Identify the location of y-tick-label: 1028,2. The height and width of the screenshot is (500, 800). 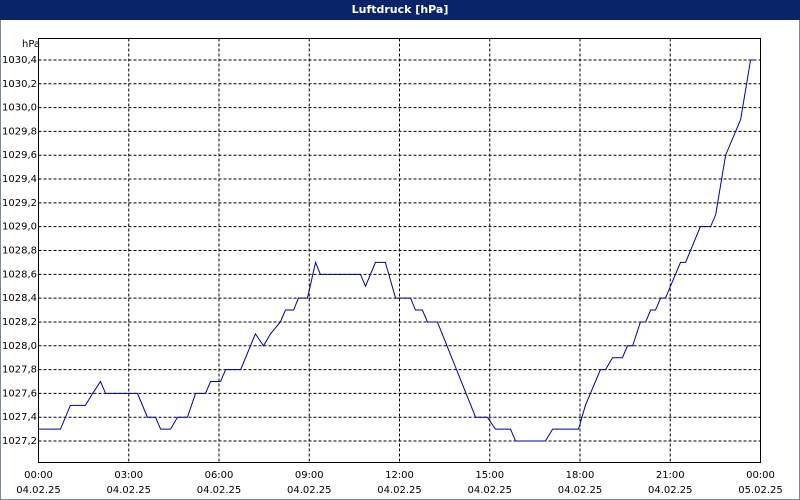
(19, 322).